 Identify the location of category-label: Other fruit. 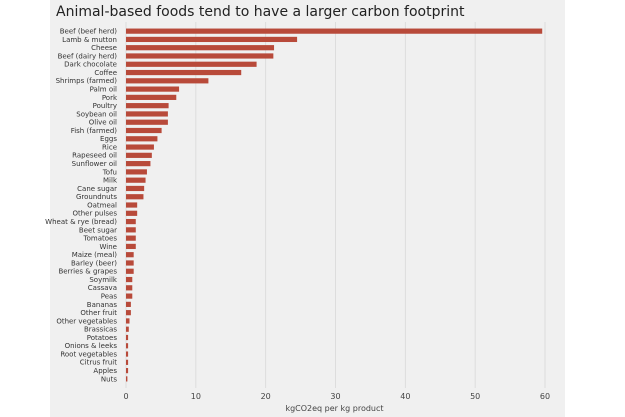
(98, 313).